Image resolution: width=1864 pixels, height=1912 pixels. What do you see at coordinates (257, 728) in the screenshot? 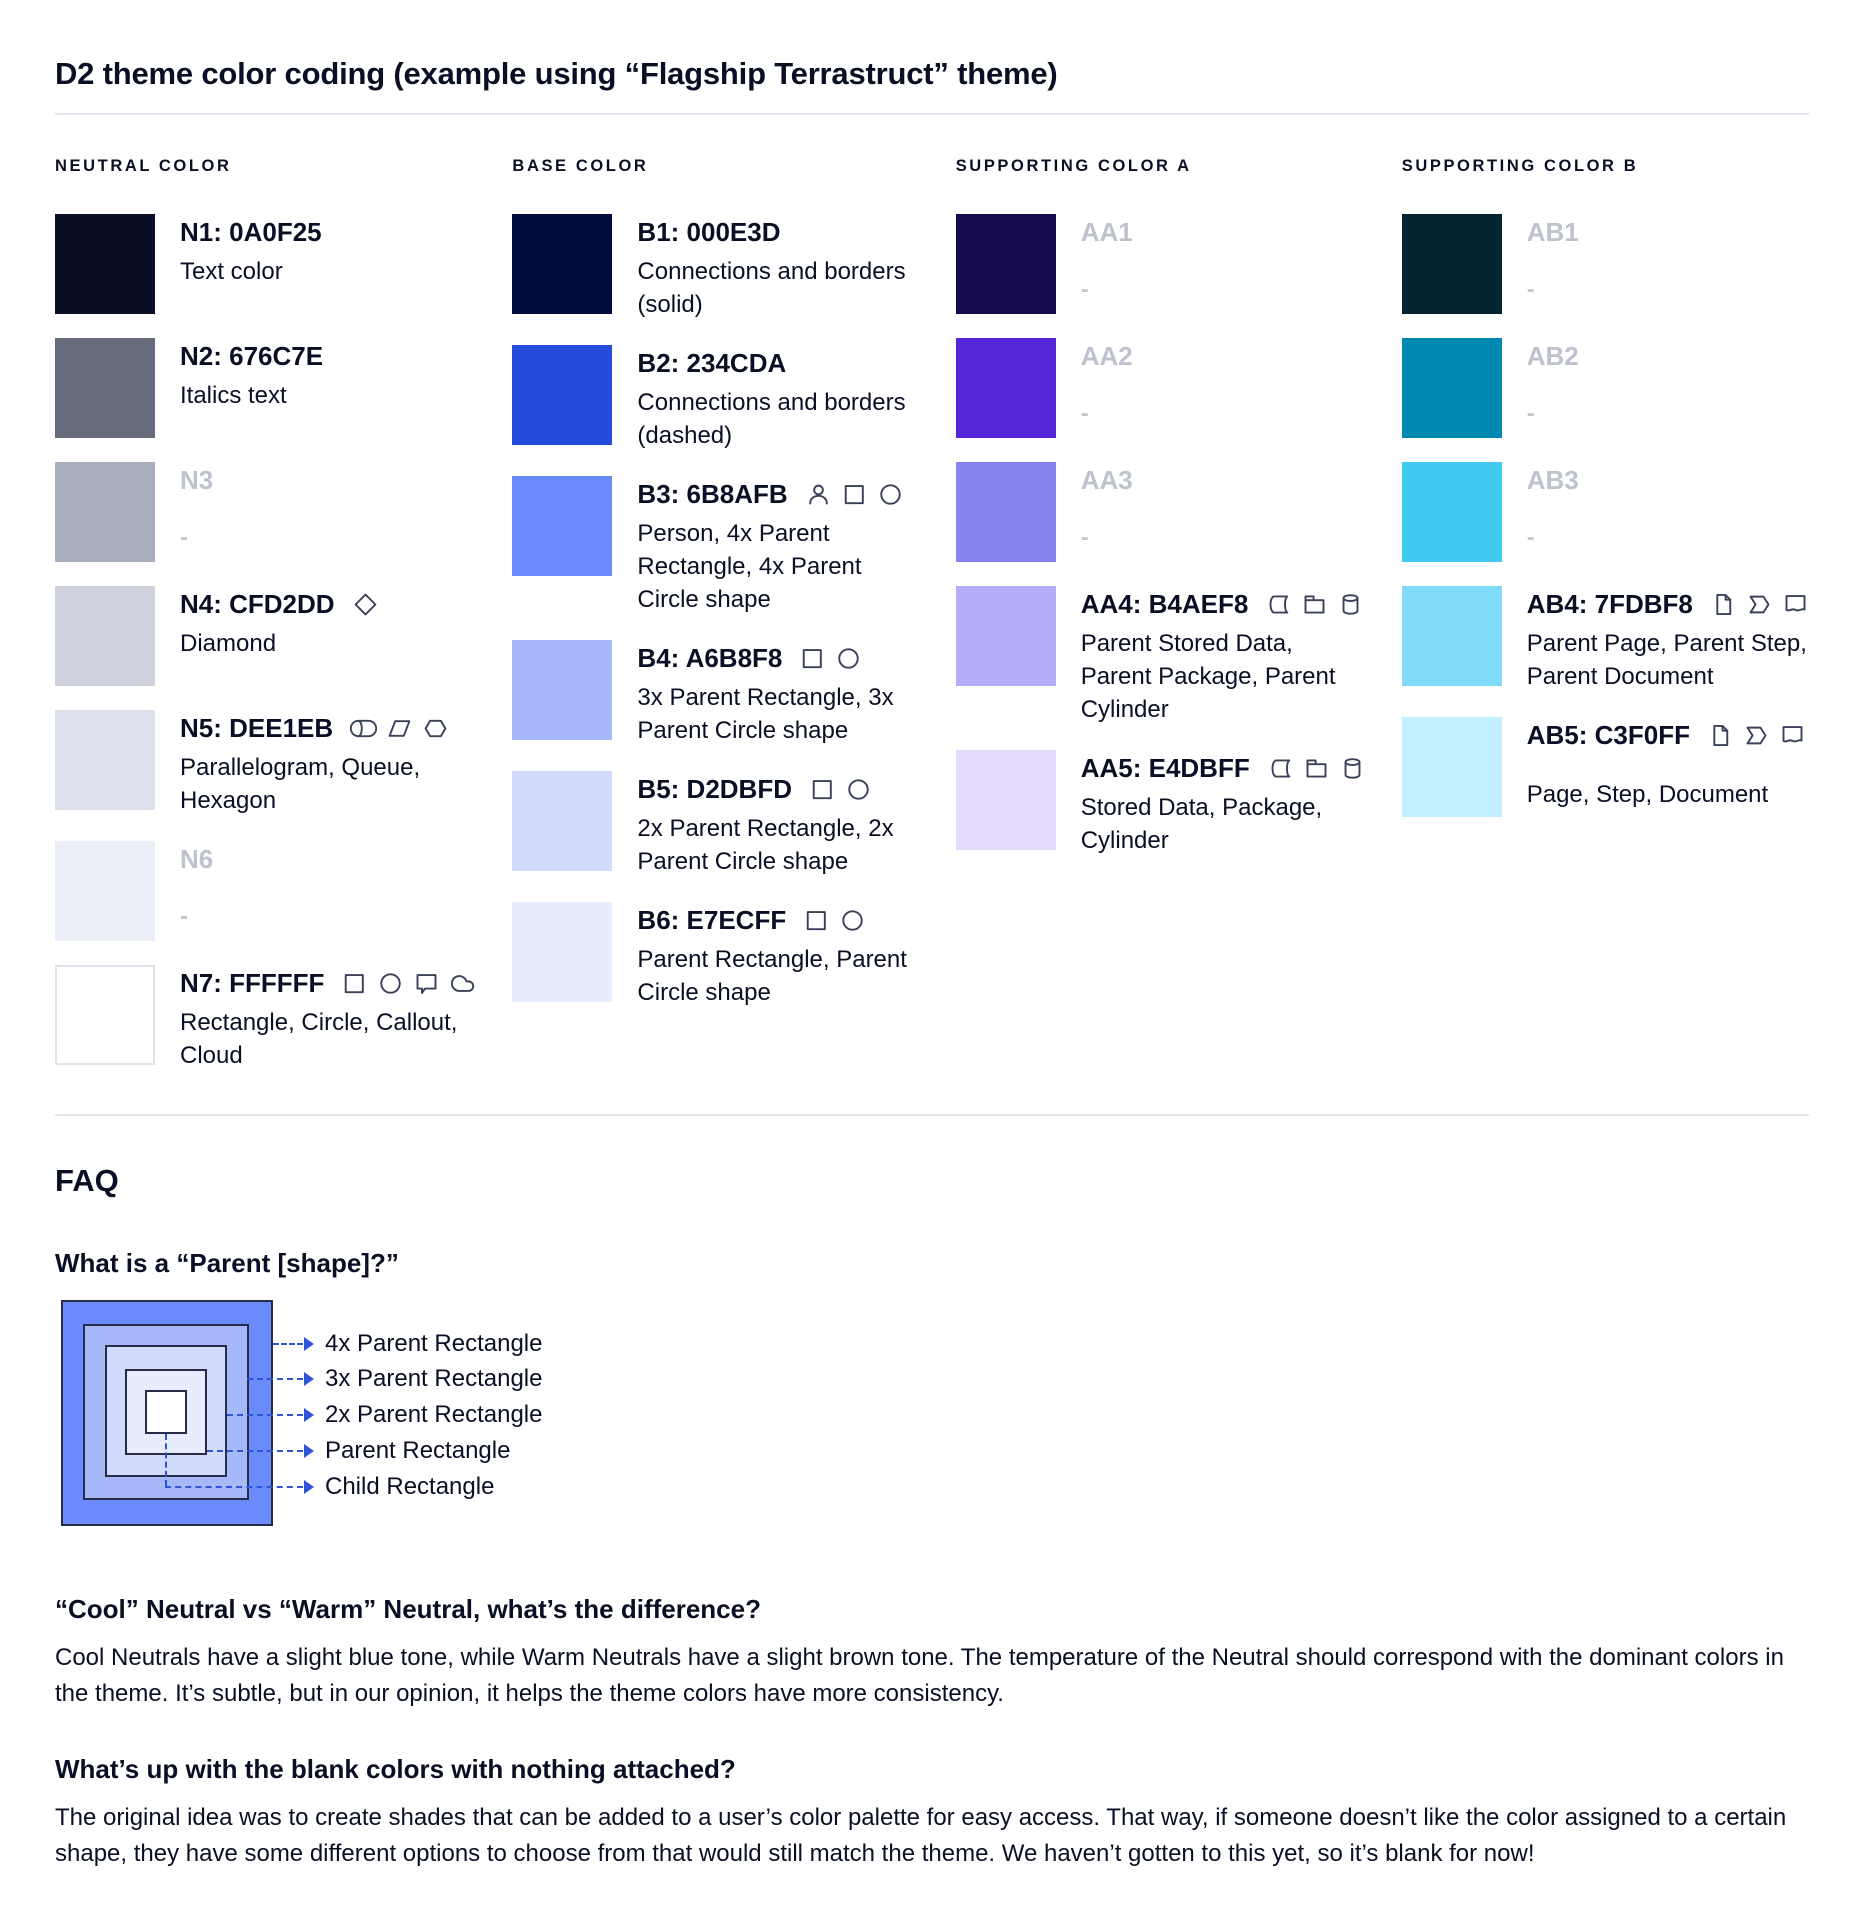
I see `color-code: N5: DEE1EB` at bounding box center [257, 728].